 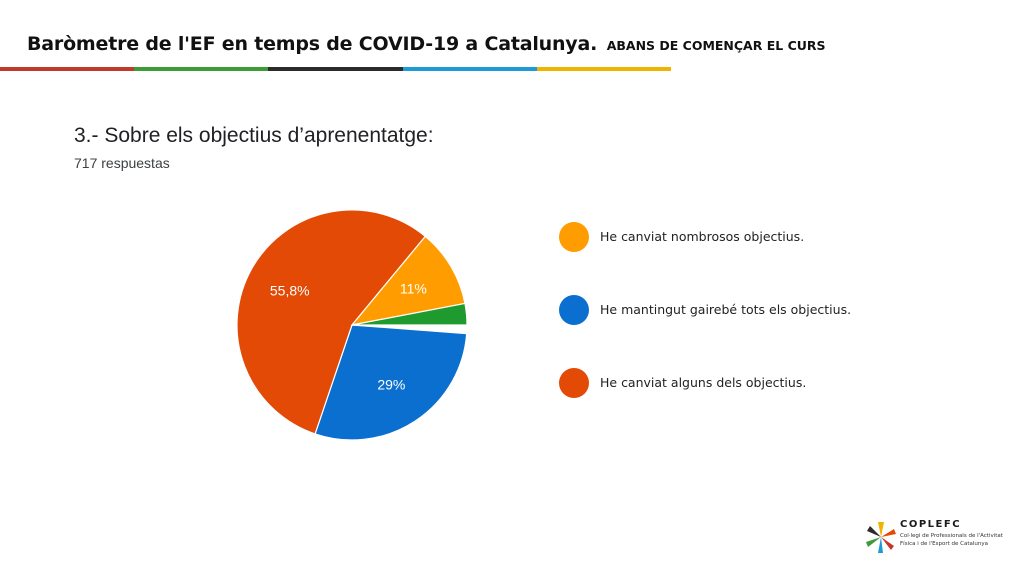 What do you see at coordinates (702, 236) in the screenshot?
I see `legend-label: He canviat nombrosos objectius.` at bounding box center [702, 236].